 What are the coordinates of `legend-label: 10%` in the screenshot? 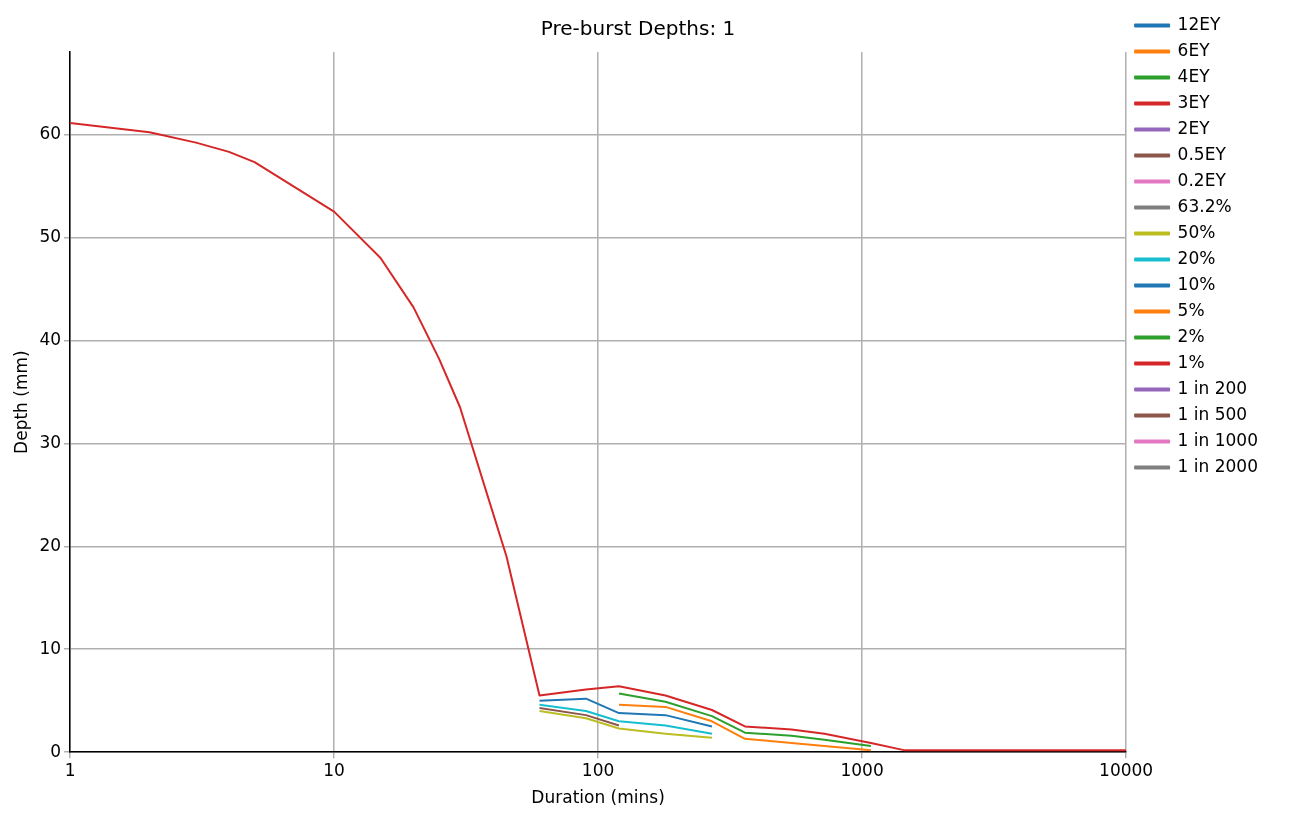 It's located at (1196, 283).